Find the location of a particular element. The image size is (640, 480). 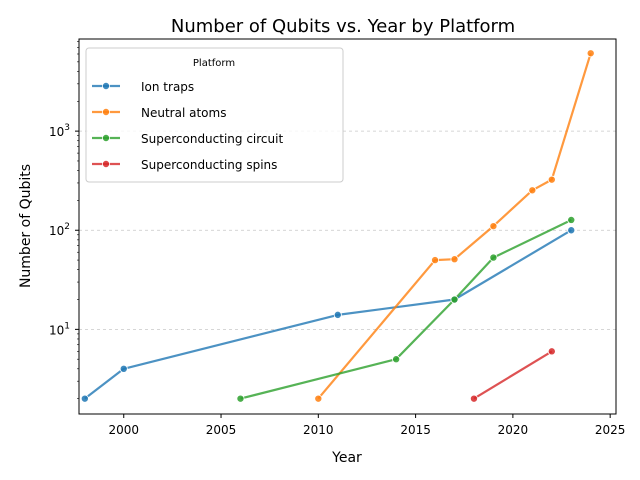

y-tick-label-1: 10² is located at coordinates (59, 230).